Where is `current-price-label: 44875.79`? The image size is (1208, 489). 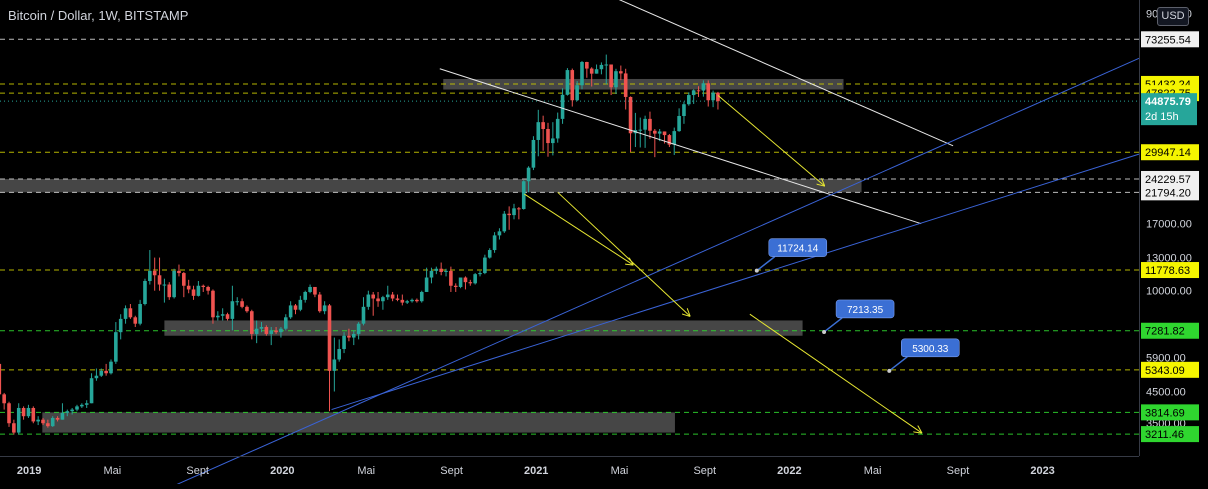 current-price-label: 44875.79 is located at coordinates (1168, 102).